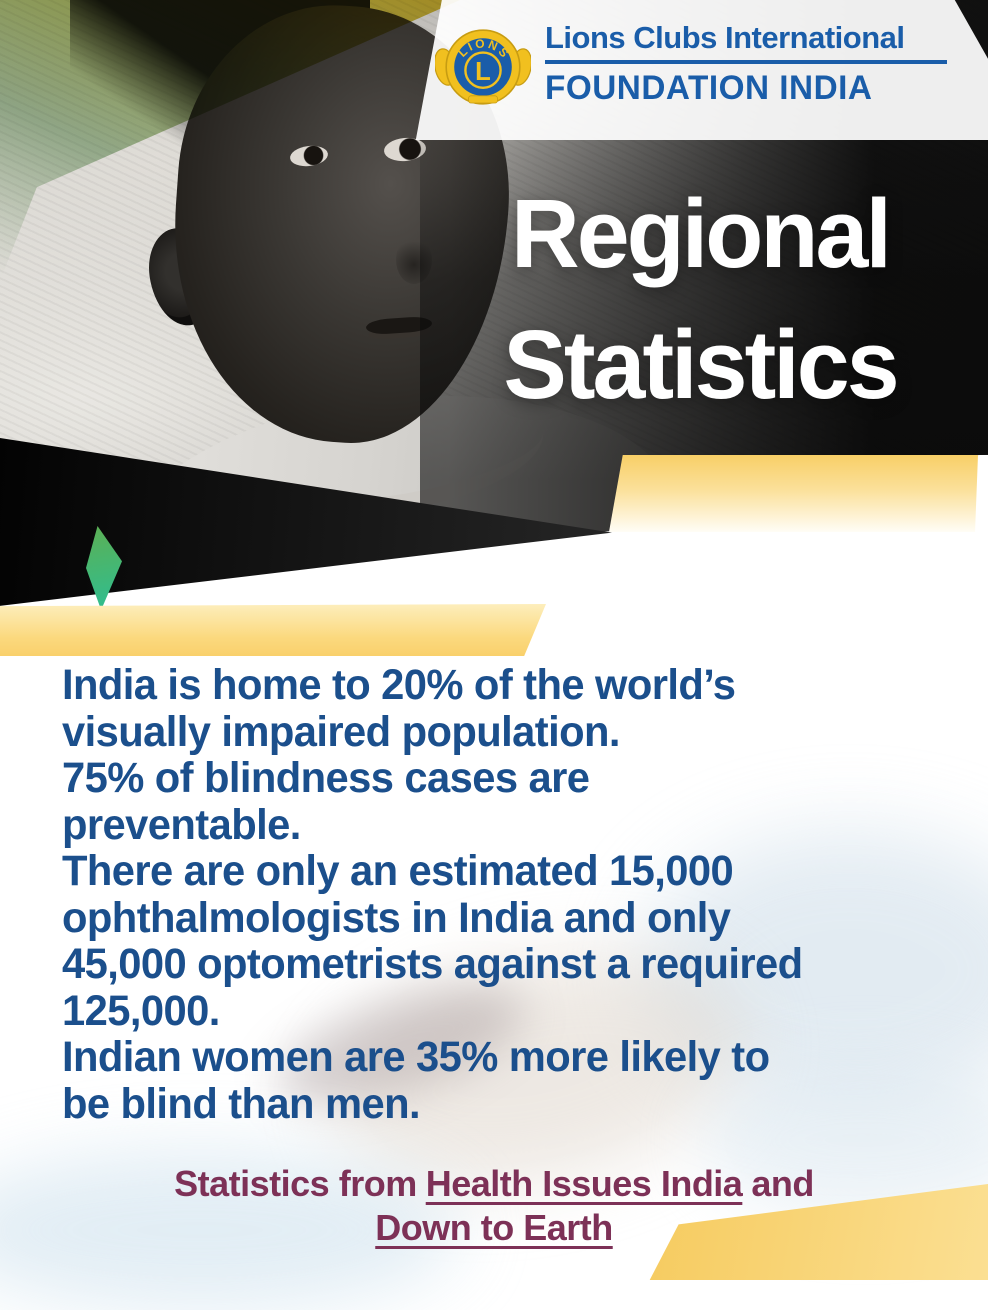 This screenshot has height=1310, width=988. Describe the element at coordinates (416, 1057) in the screenshot. I see `stat-line: Indian women are 35% more likely to` at that location.